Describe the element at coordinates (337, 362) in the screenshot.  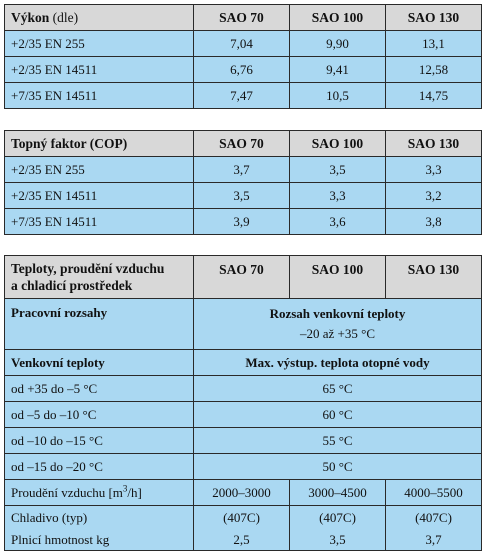
I see `max-teplota-title: Max. výstup. teplota otopné vody` at that location.